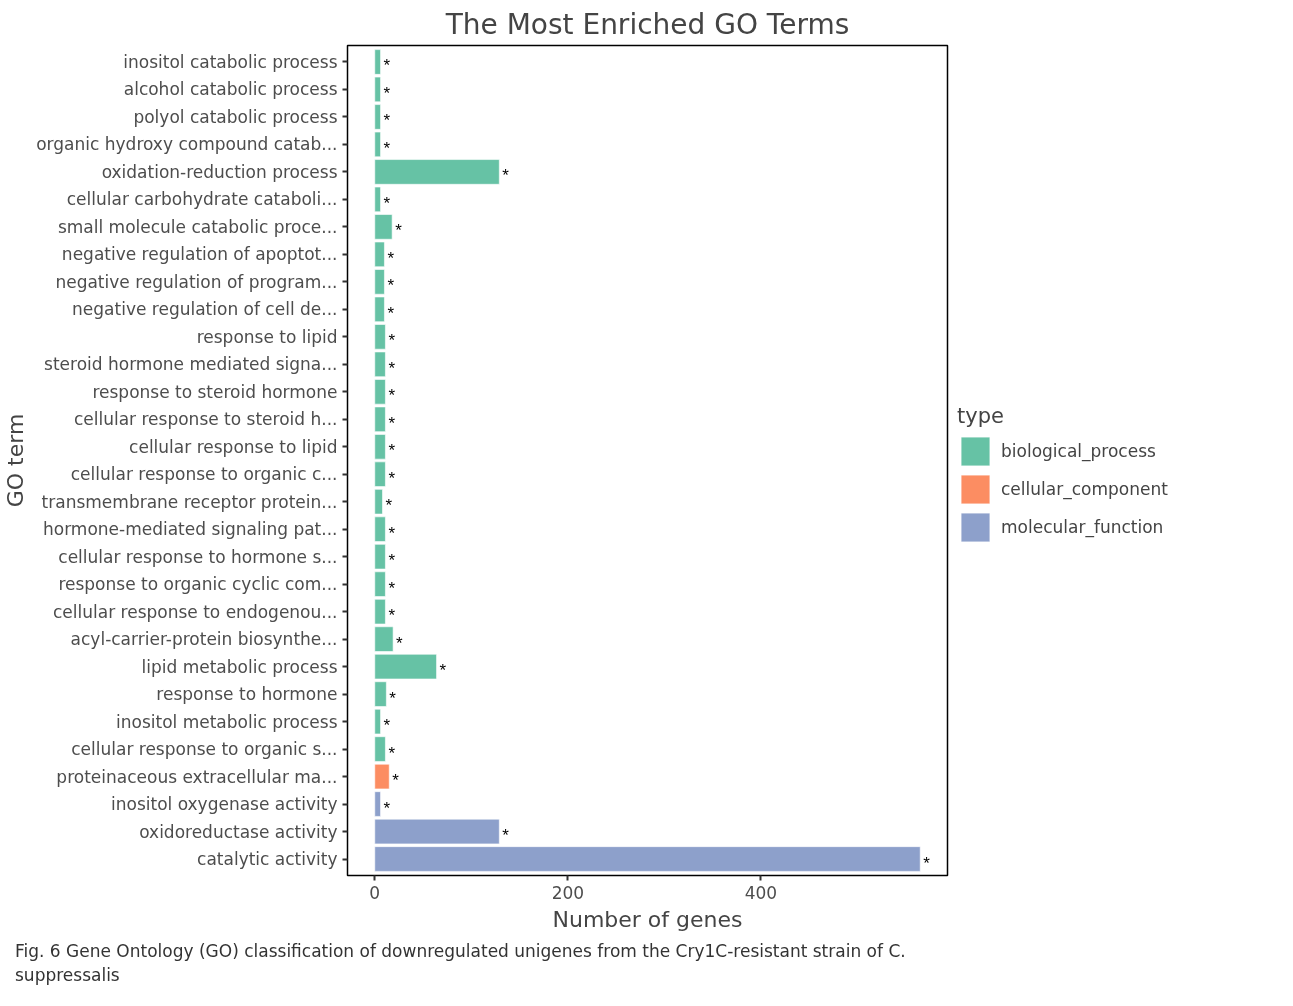 The image size is (1293, 1006). Describe the element at coordinates (1084, 489) in the screenshot. I see `legend-label: cellular_component` at that location.